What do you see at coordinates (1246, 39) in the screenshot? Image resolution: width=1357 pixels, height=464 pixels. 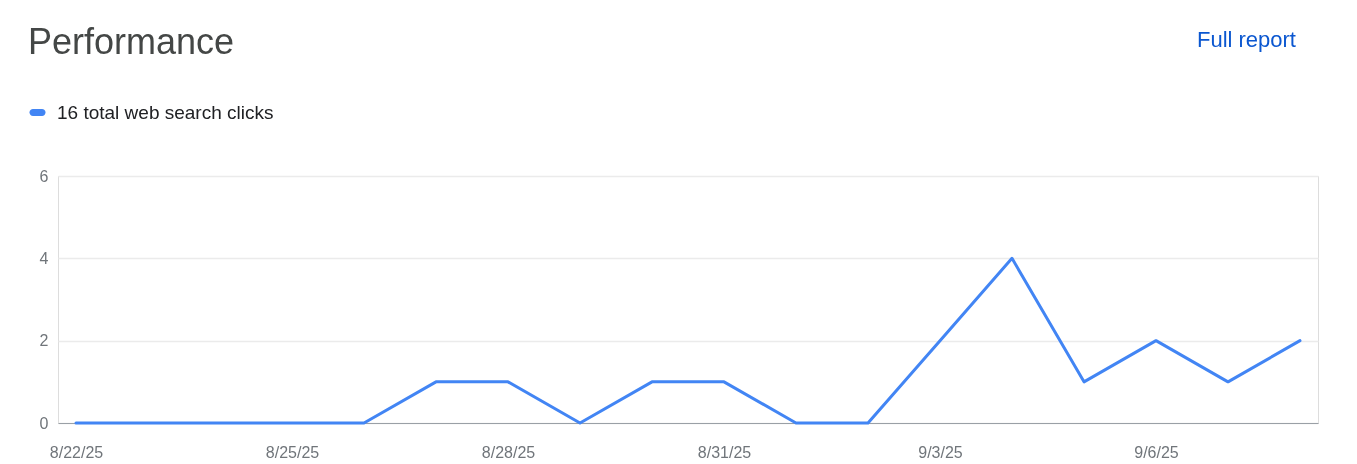 I see `text: Full report` at bounding box center [1246, 39].